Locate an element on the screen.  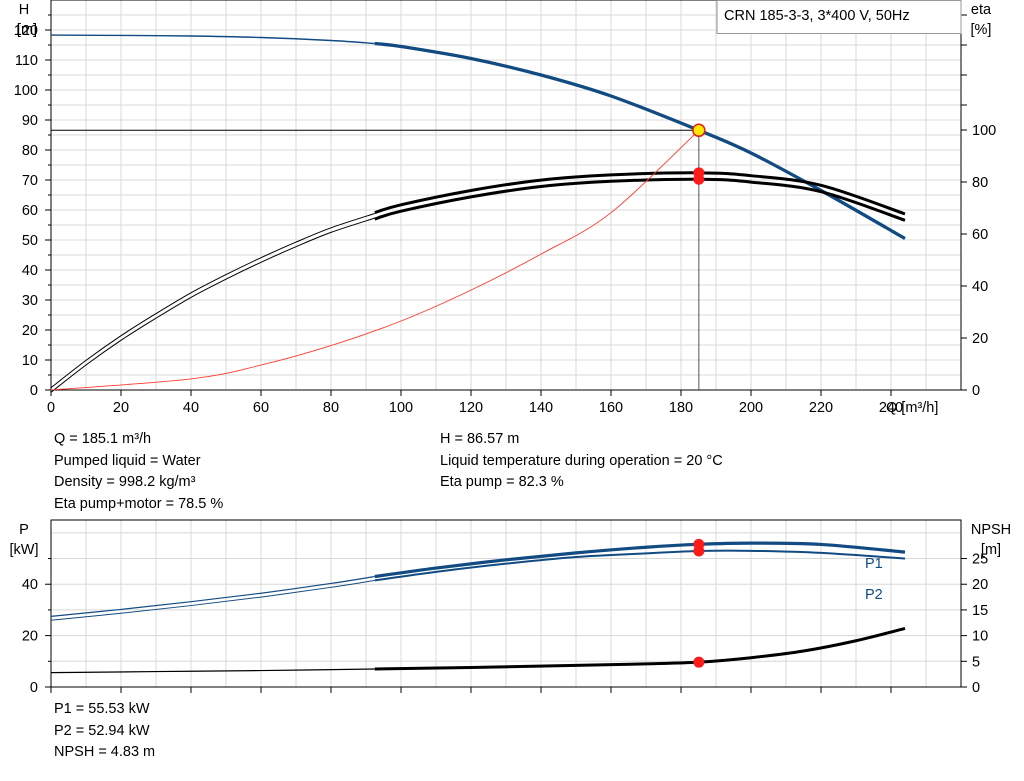
h-axis-unit: [m] is located at coordinates (27, 30).